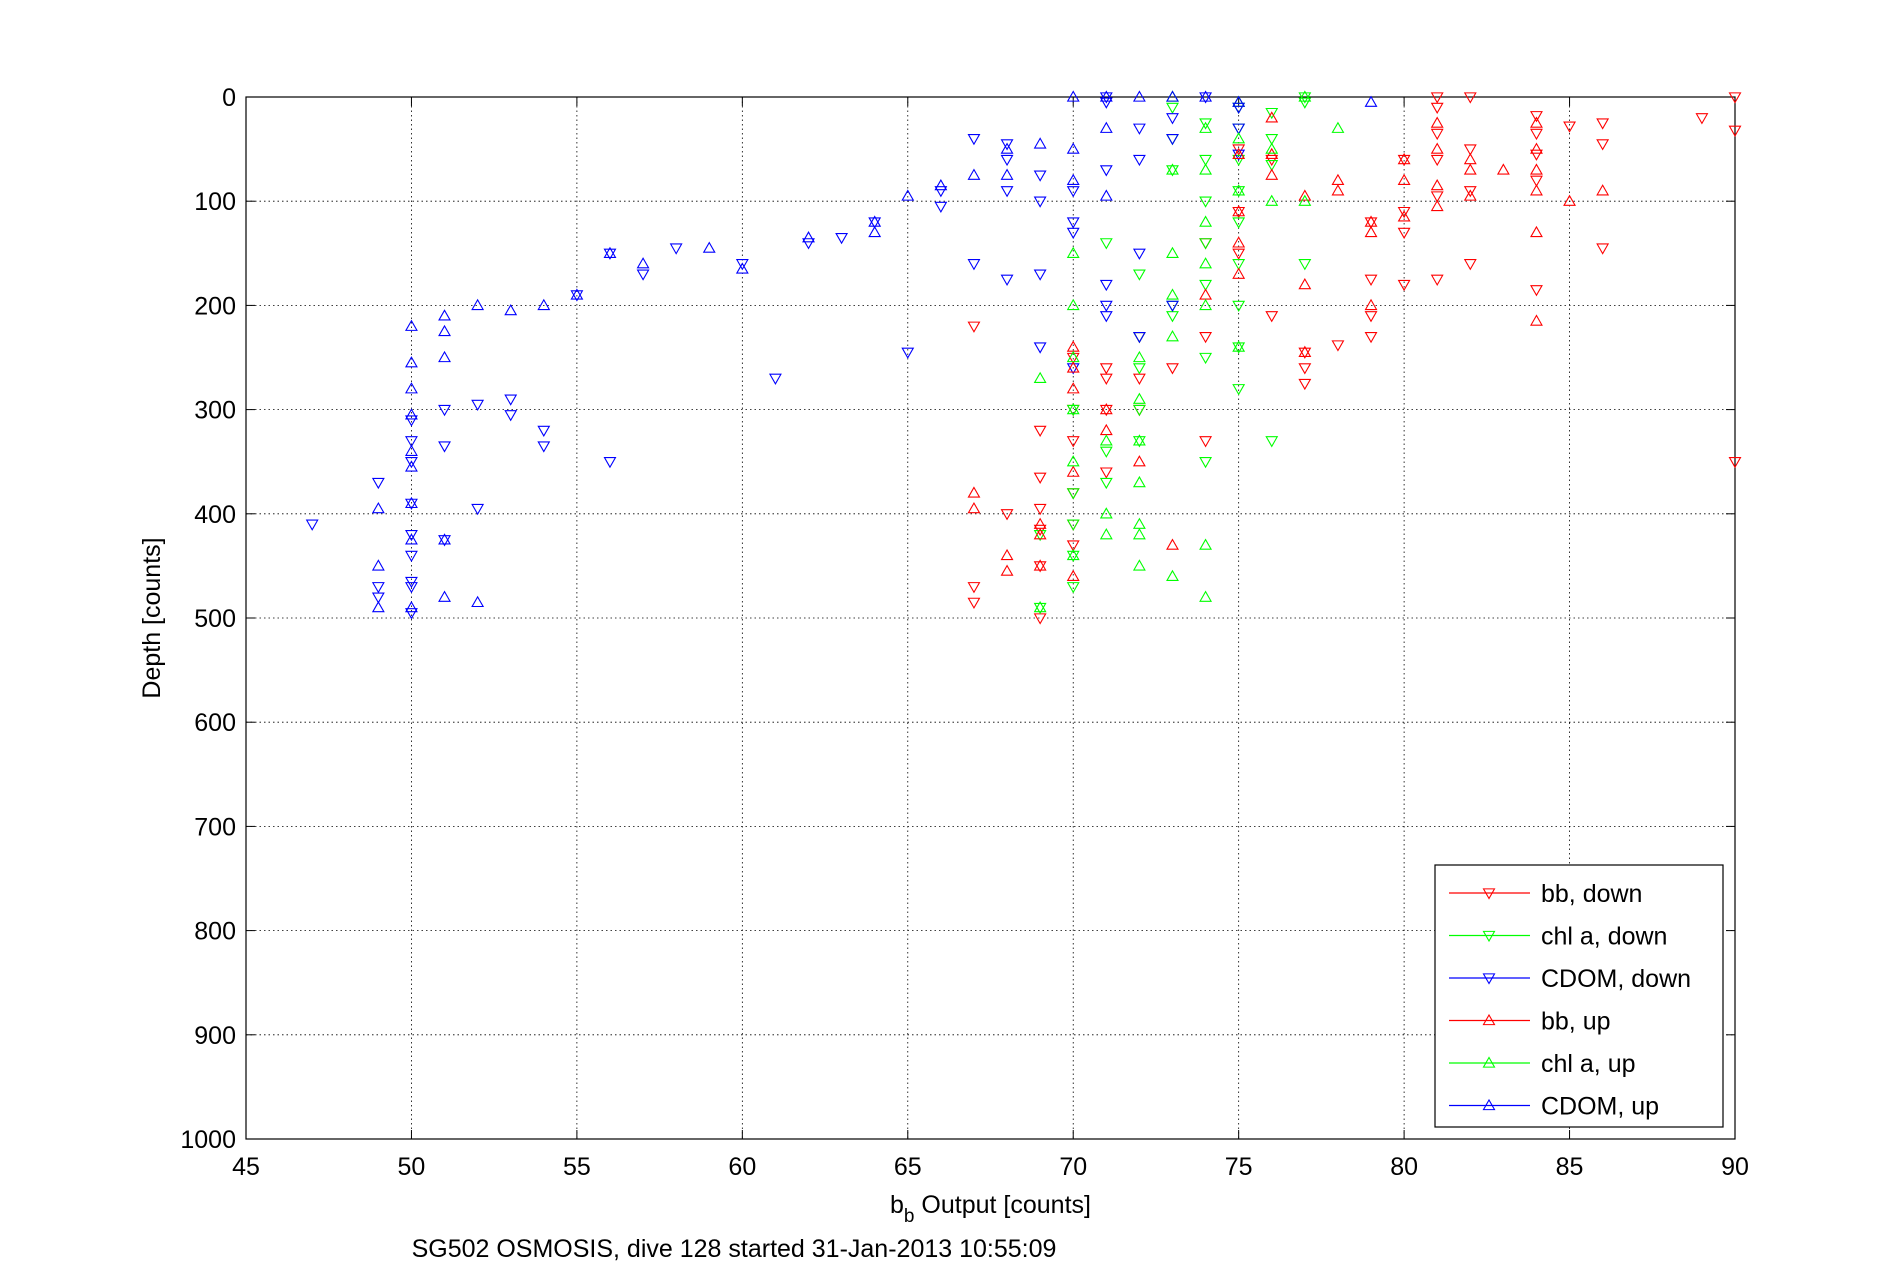  Describe the element at coordinates (208, 1140) in the screenshot. I see `y-tick-label: 1000` at that location.